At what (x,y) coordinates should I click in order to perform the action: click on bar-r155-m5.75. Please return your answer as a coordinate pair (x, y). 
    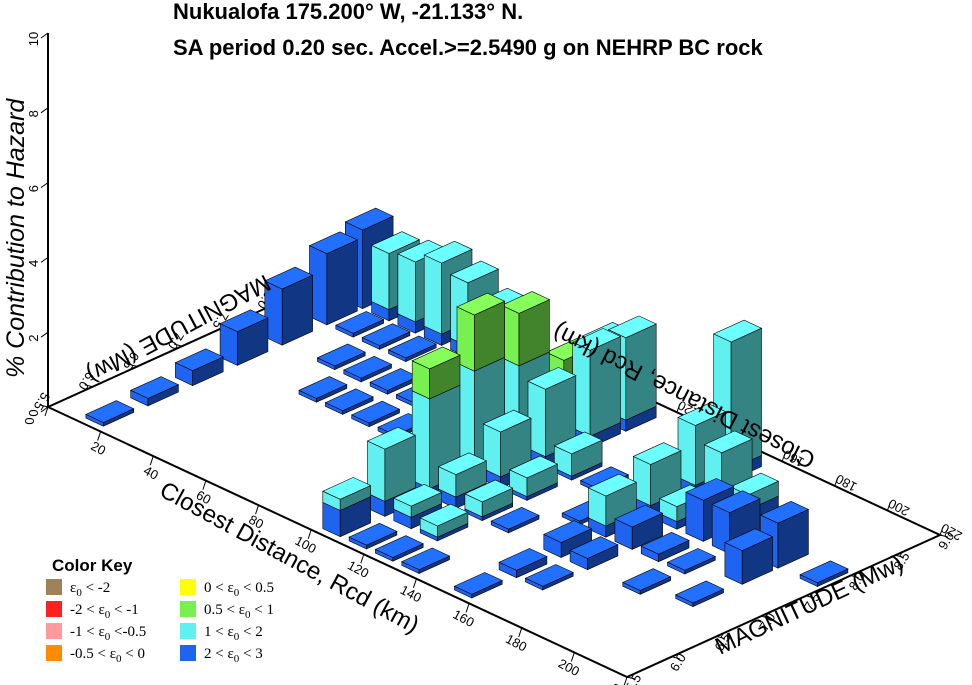
    Looking at the image, I should click on (478, 585).